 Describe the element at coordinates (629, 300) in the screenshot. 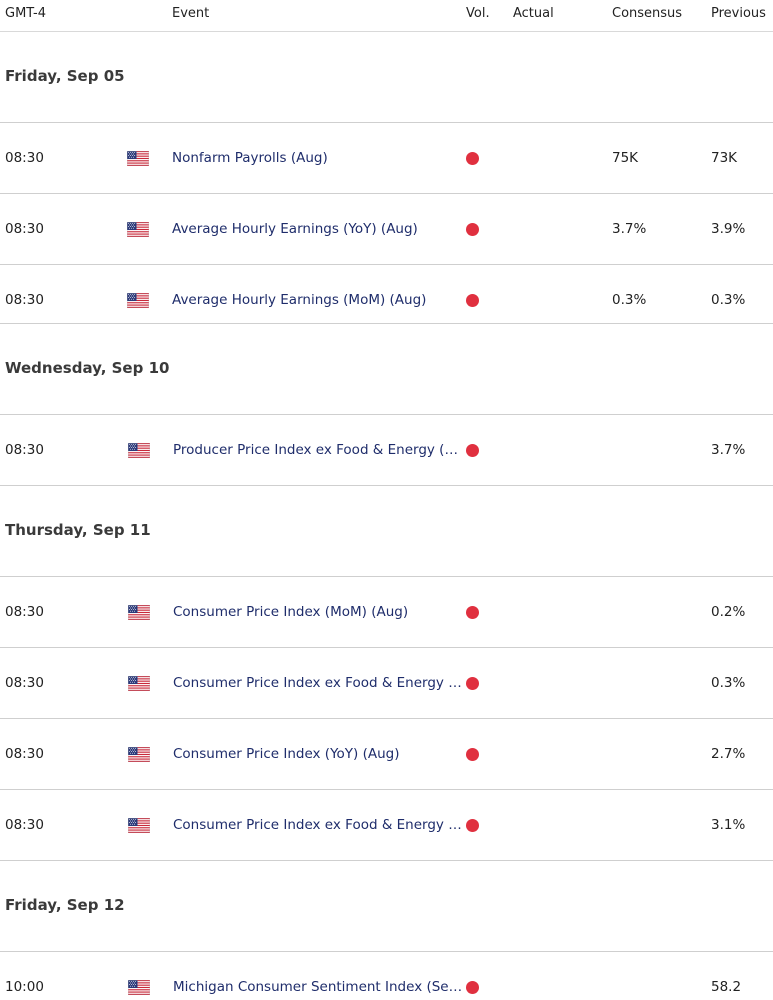

I see `consensus-value: 0.3%` at that location.